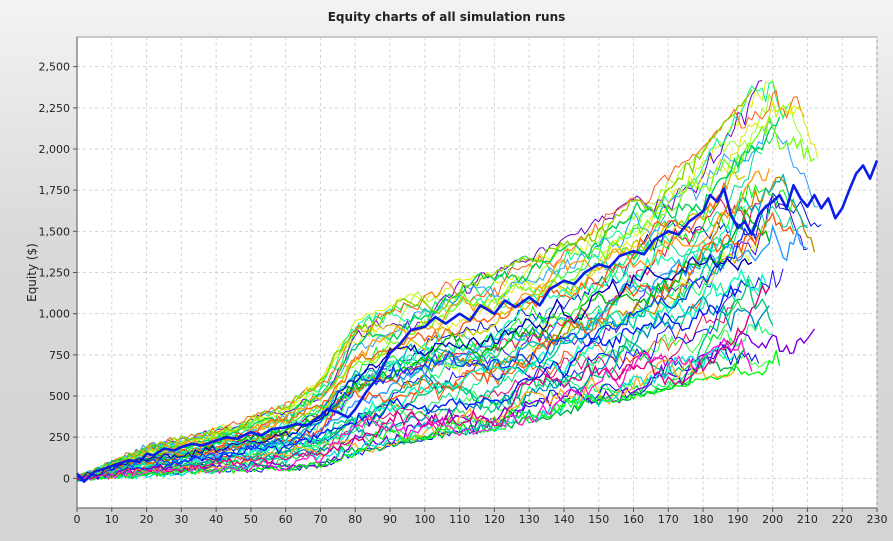  I want to click on chart-title: Equity charts of all simulation runs, so click(446, 17).